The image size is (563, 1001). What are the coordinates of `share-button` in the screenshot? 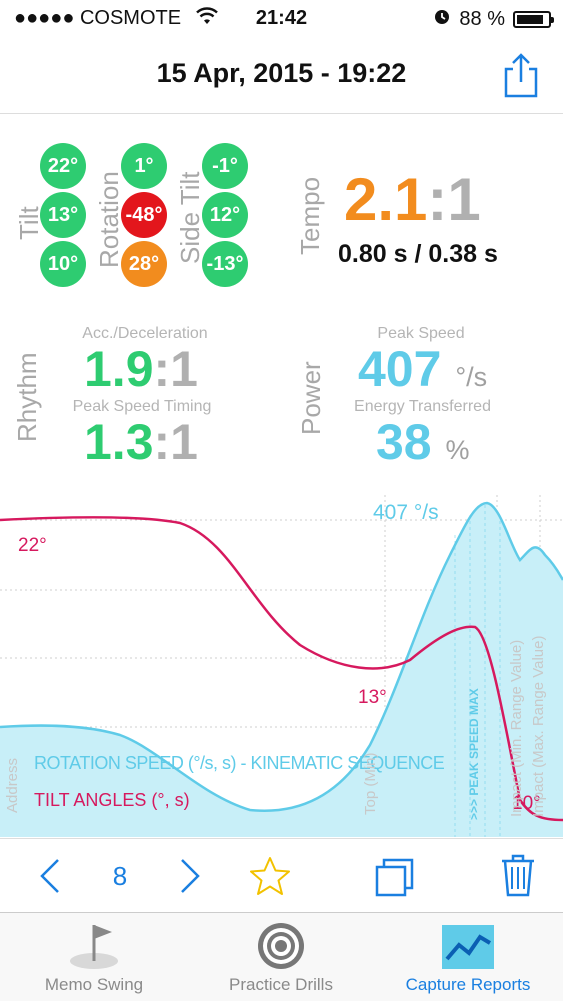 It's located at (521, 75).